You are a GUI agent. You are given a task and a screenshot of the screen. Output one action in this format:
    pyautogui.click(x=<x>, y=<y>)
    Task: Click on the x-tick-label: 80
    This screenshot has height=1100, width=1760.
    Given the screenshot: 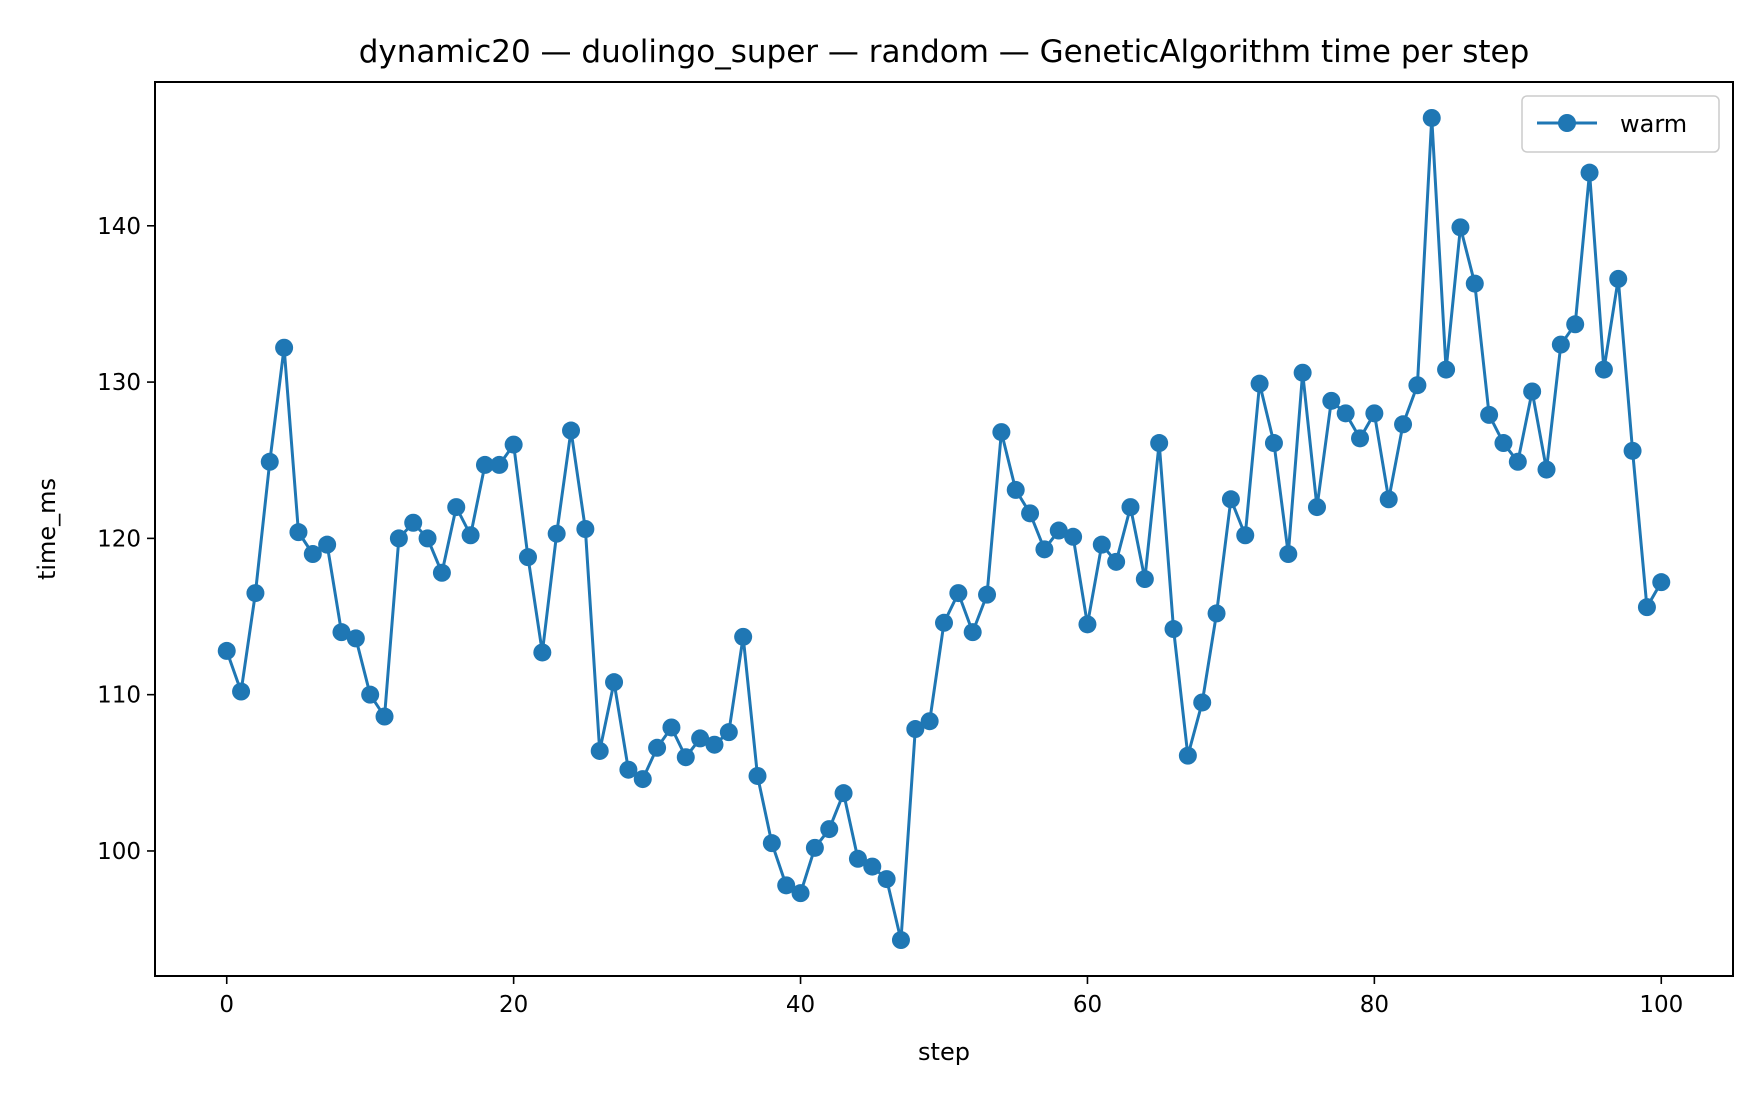 What is the action you would take?
    pyautogui.click(x=1374, y=1005)
    